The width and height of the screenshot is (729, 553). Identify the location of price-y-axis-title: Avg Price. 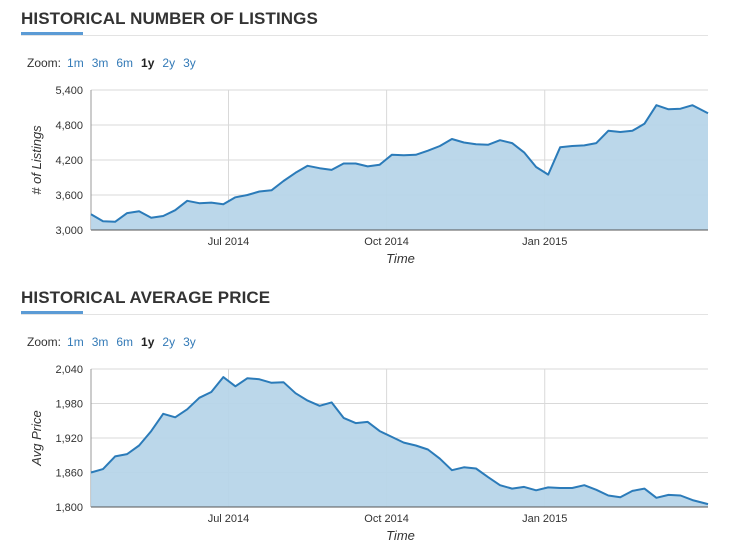
(36, 438).